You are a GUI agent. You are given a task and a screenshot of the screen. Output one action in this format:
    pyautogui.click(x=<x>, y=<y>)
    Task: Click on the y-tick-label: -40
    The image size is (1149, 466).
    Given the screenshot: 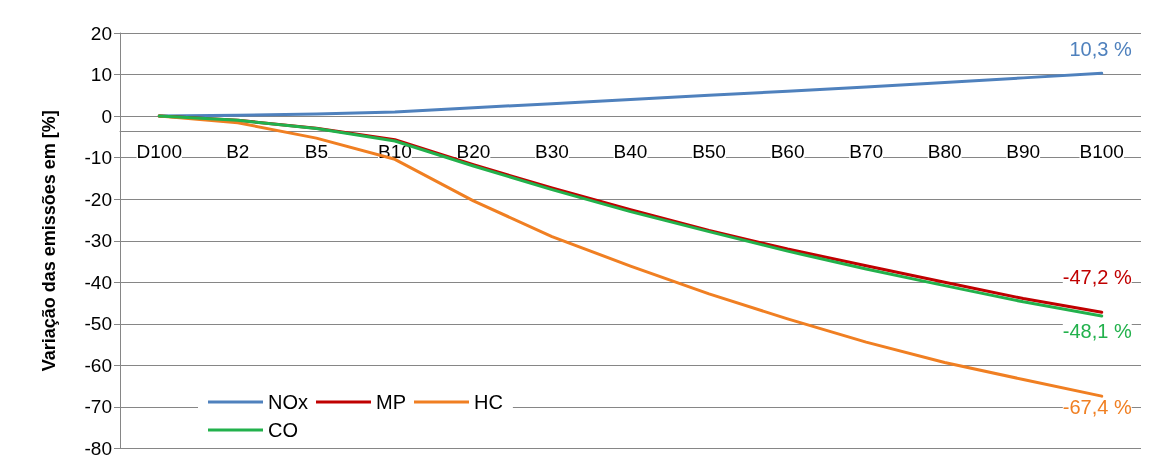 What is the action you would take?
    pyautogui.click(x=98, y=282)
    